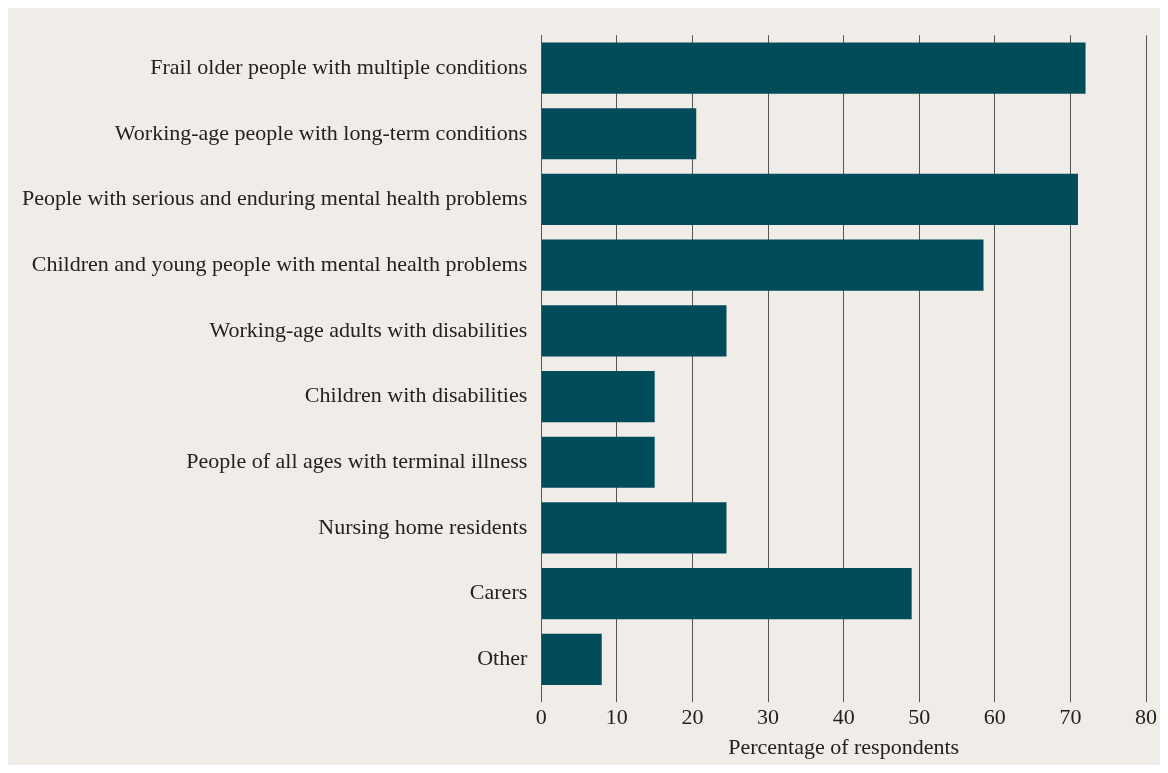 The image size is (1168, 773). What do you see at coordinates (919, 717) in the screenshot?
I see `x-tick-label: 50` at bounding box center [919, 717].